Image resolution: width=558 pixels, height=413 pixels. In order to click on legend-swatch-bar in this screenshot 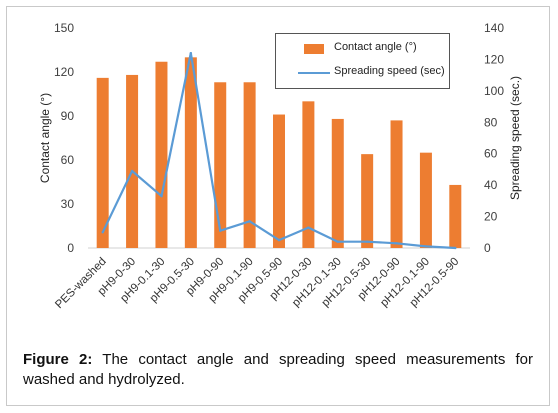, I will do `click(314, 49)`.